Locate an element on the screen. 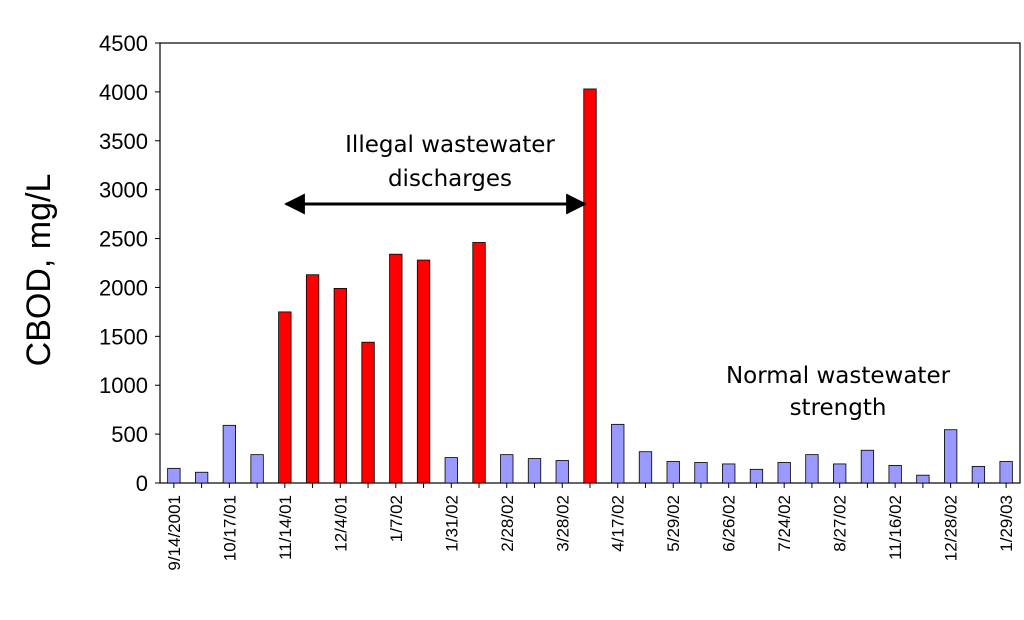 Image resolution: width=1024 pixels, height=620 pixels. y-tick-label: 4500 is located at coordinates (123, 43).